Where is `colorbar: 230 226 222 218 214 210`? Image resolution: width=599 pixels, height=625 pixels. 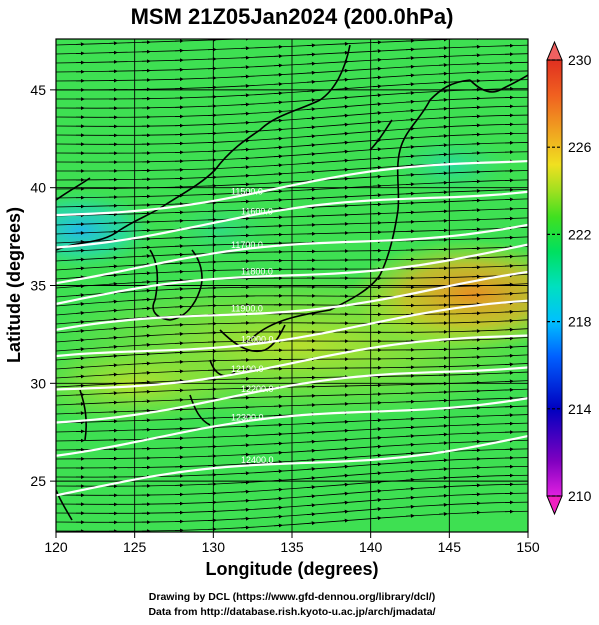
colorbar: 230 226 222 218 214 210 is located at coordinates (569, 278).